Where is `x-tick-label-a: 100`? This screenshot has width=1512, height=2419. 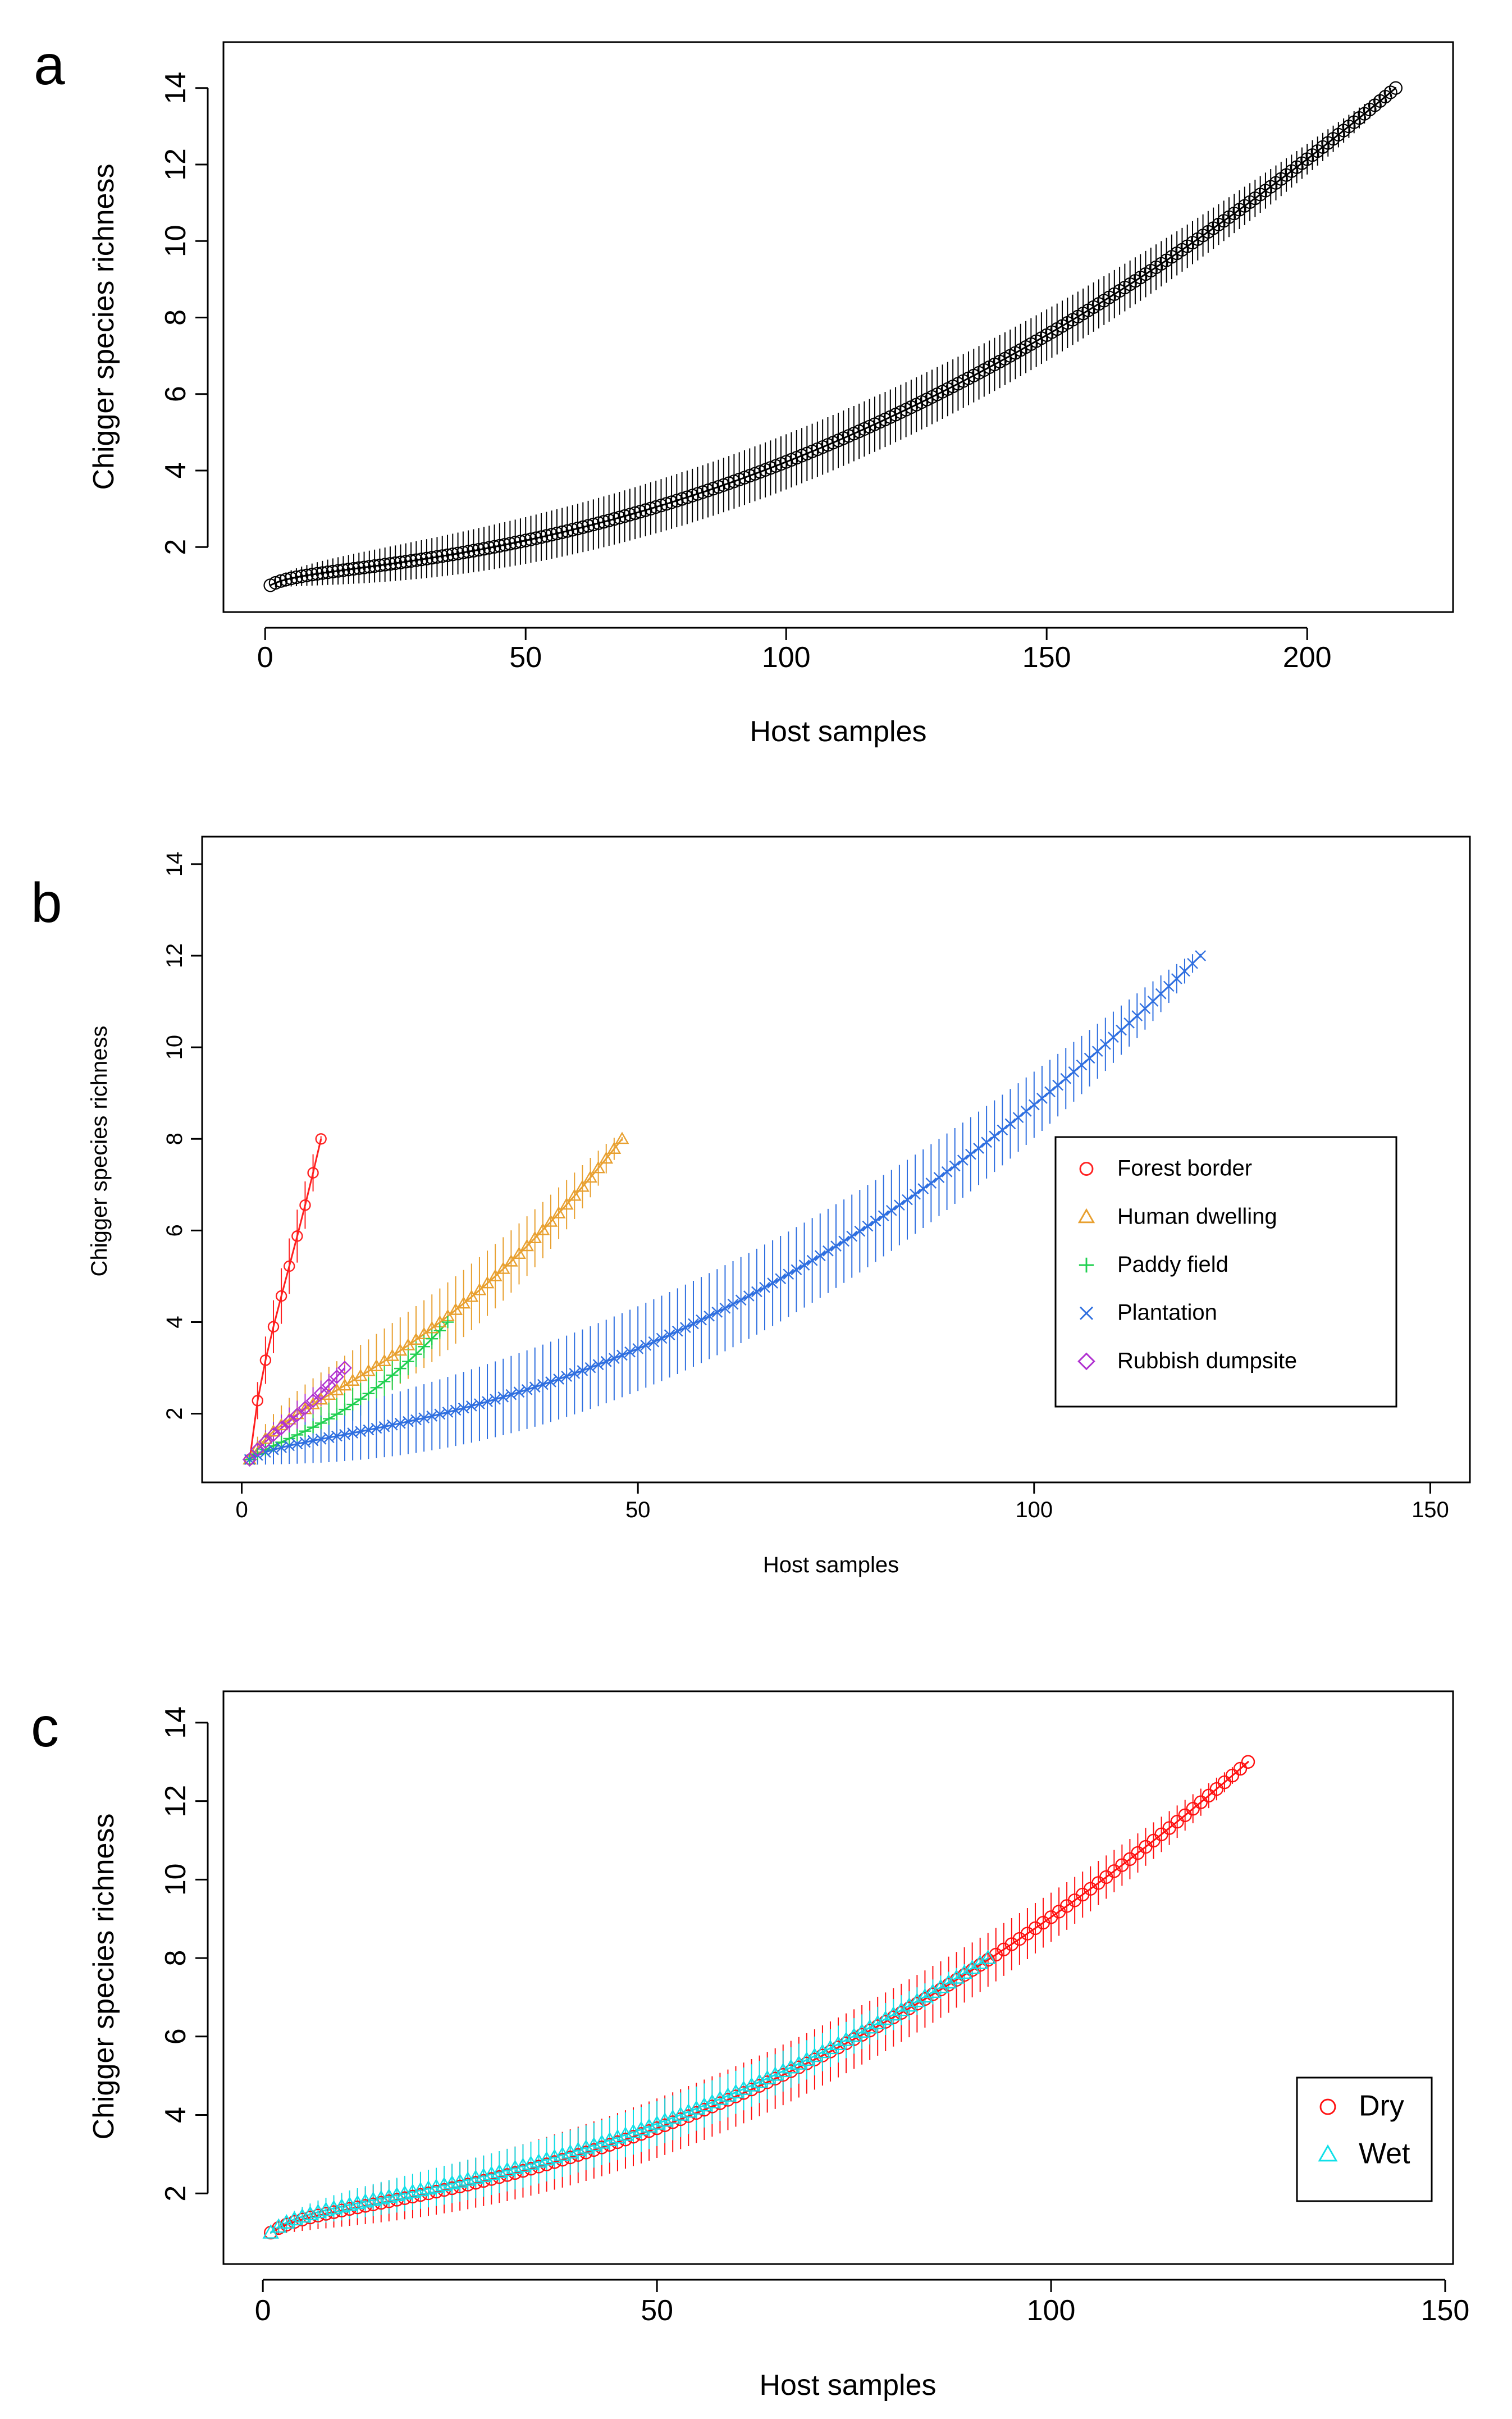 x-tick-label-a: 100 is located at coordinates (786, 657).